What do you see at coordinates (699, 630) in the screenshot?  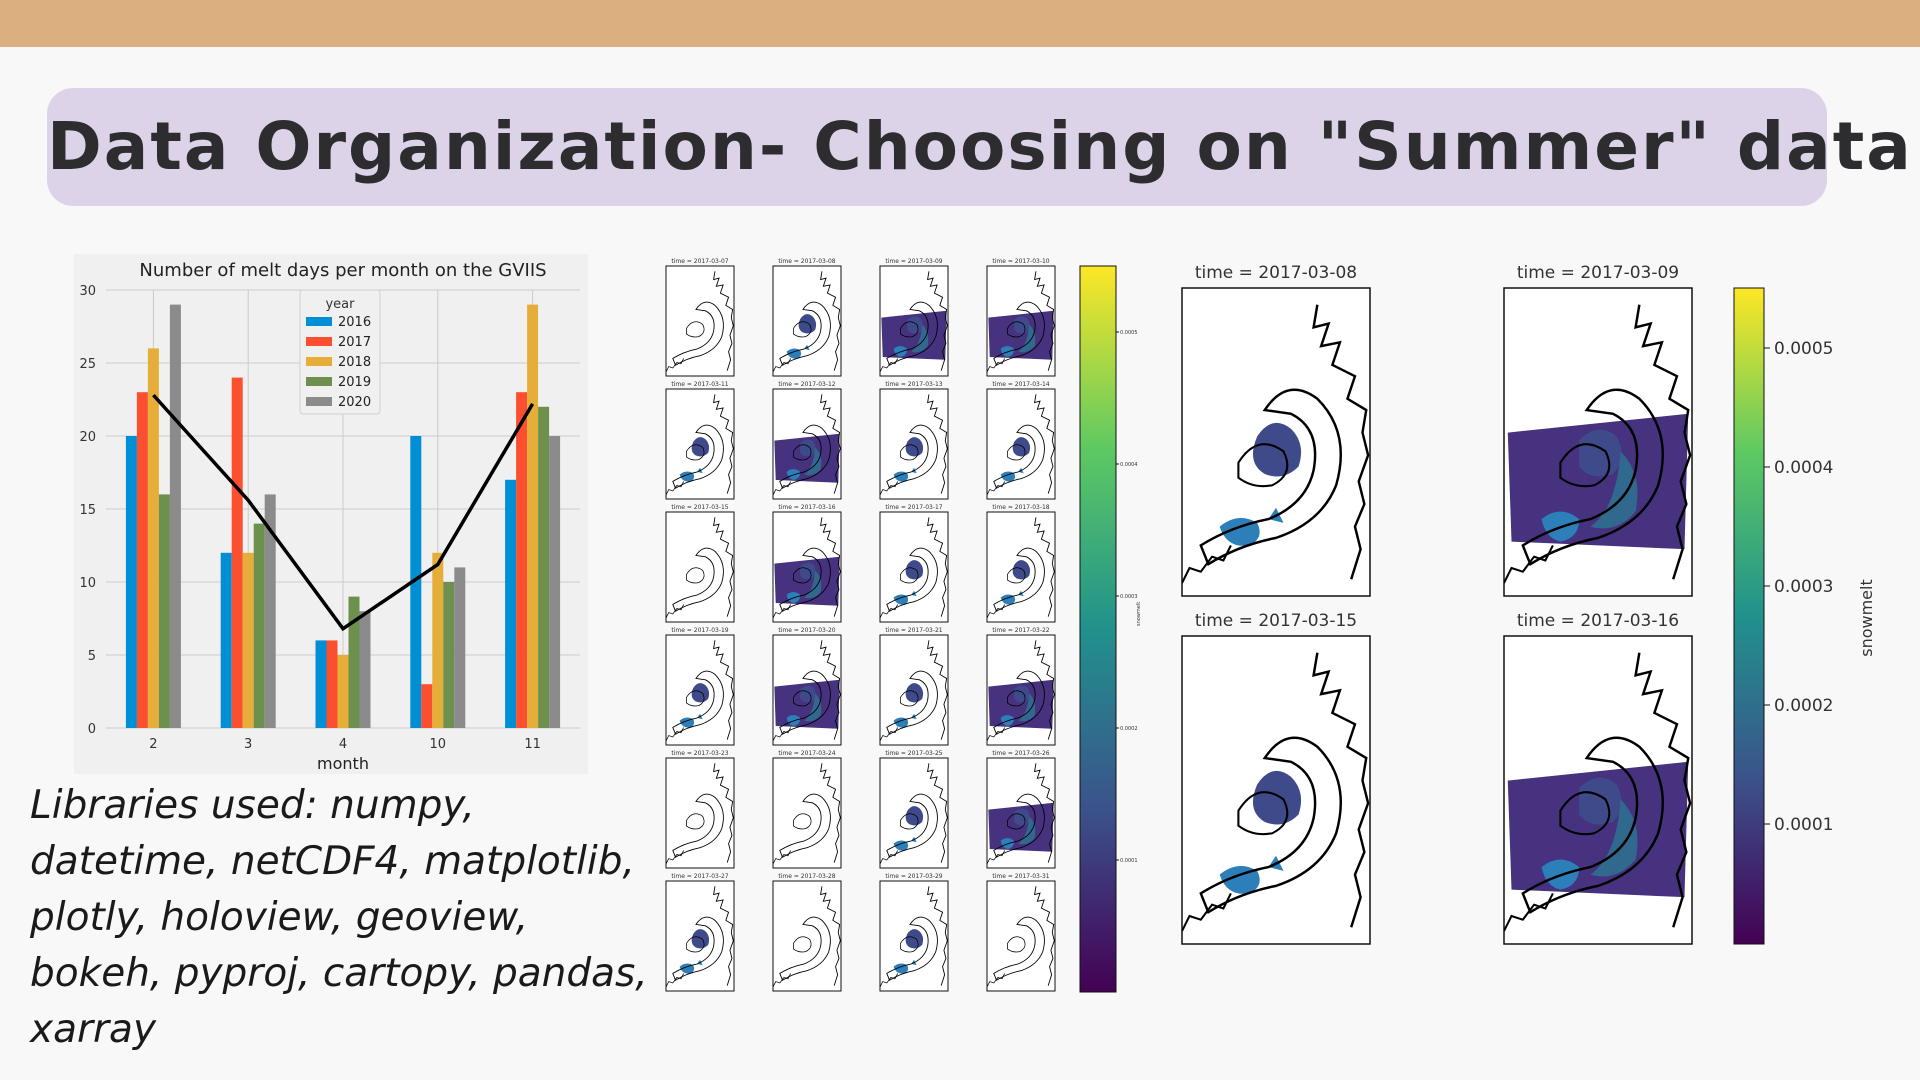 I see `small-map-title: time = 2017-03-19` at bounding box center [699, 630].